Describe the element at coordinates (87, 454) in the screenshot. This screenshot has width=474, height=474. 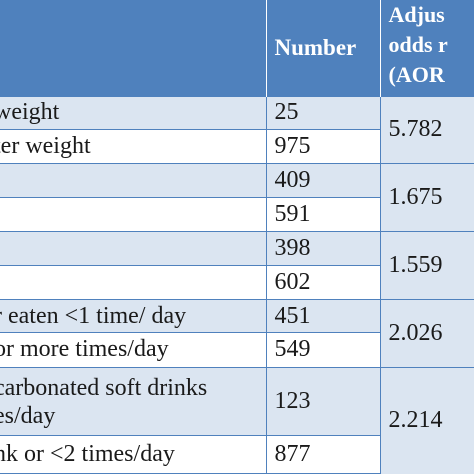
I see `category-text: nk or <2 times/day` at that location.